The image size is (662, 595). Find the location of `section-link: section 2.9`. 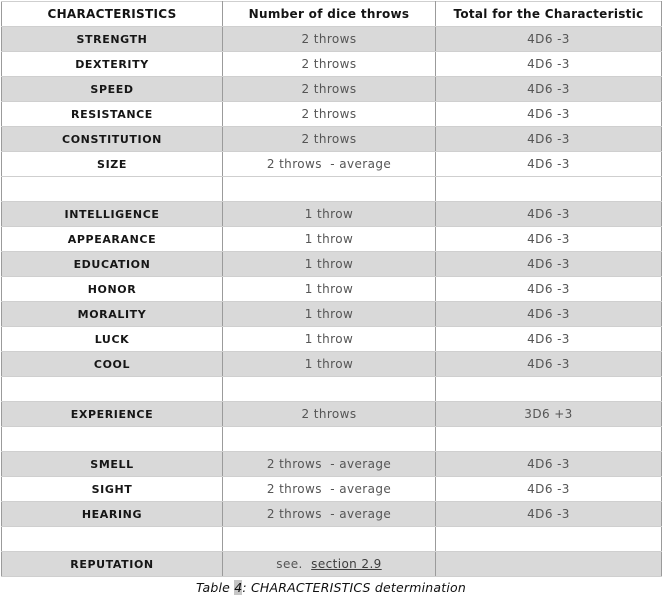

section-link: section 2.9 is located at coordinates (346, 564).